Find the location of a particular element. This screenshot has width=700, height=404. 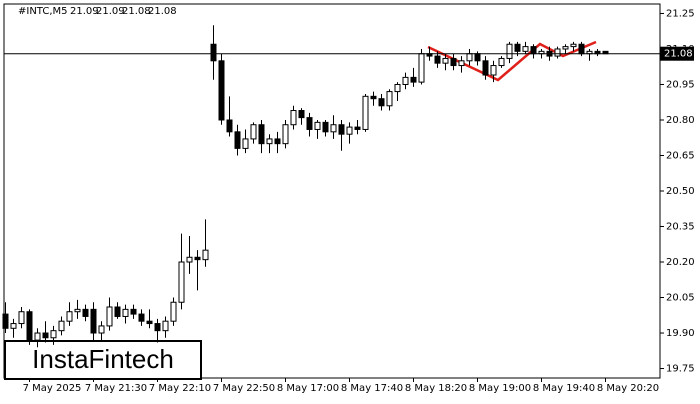

x-tick-label: 8 May 17:00 is located at coordinates (308, 388).